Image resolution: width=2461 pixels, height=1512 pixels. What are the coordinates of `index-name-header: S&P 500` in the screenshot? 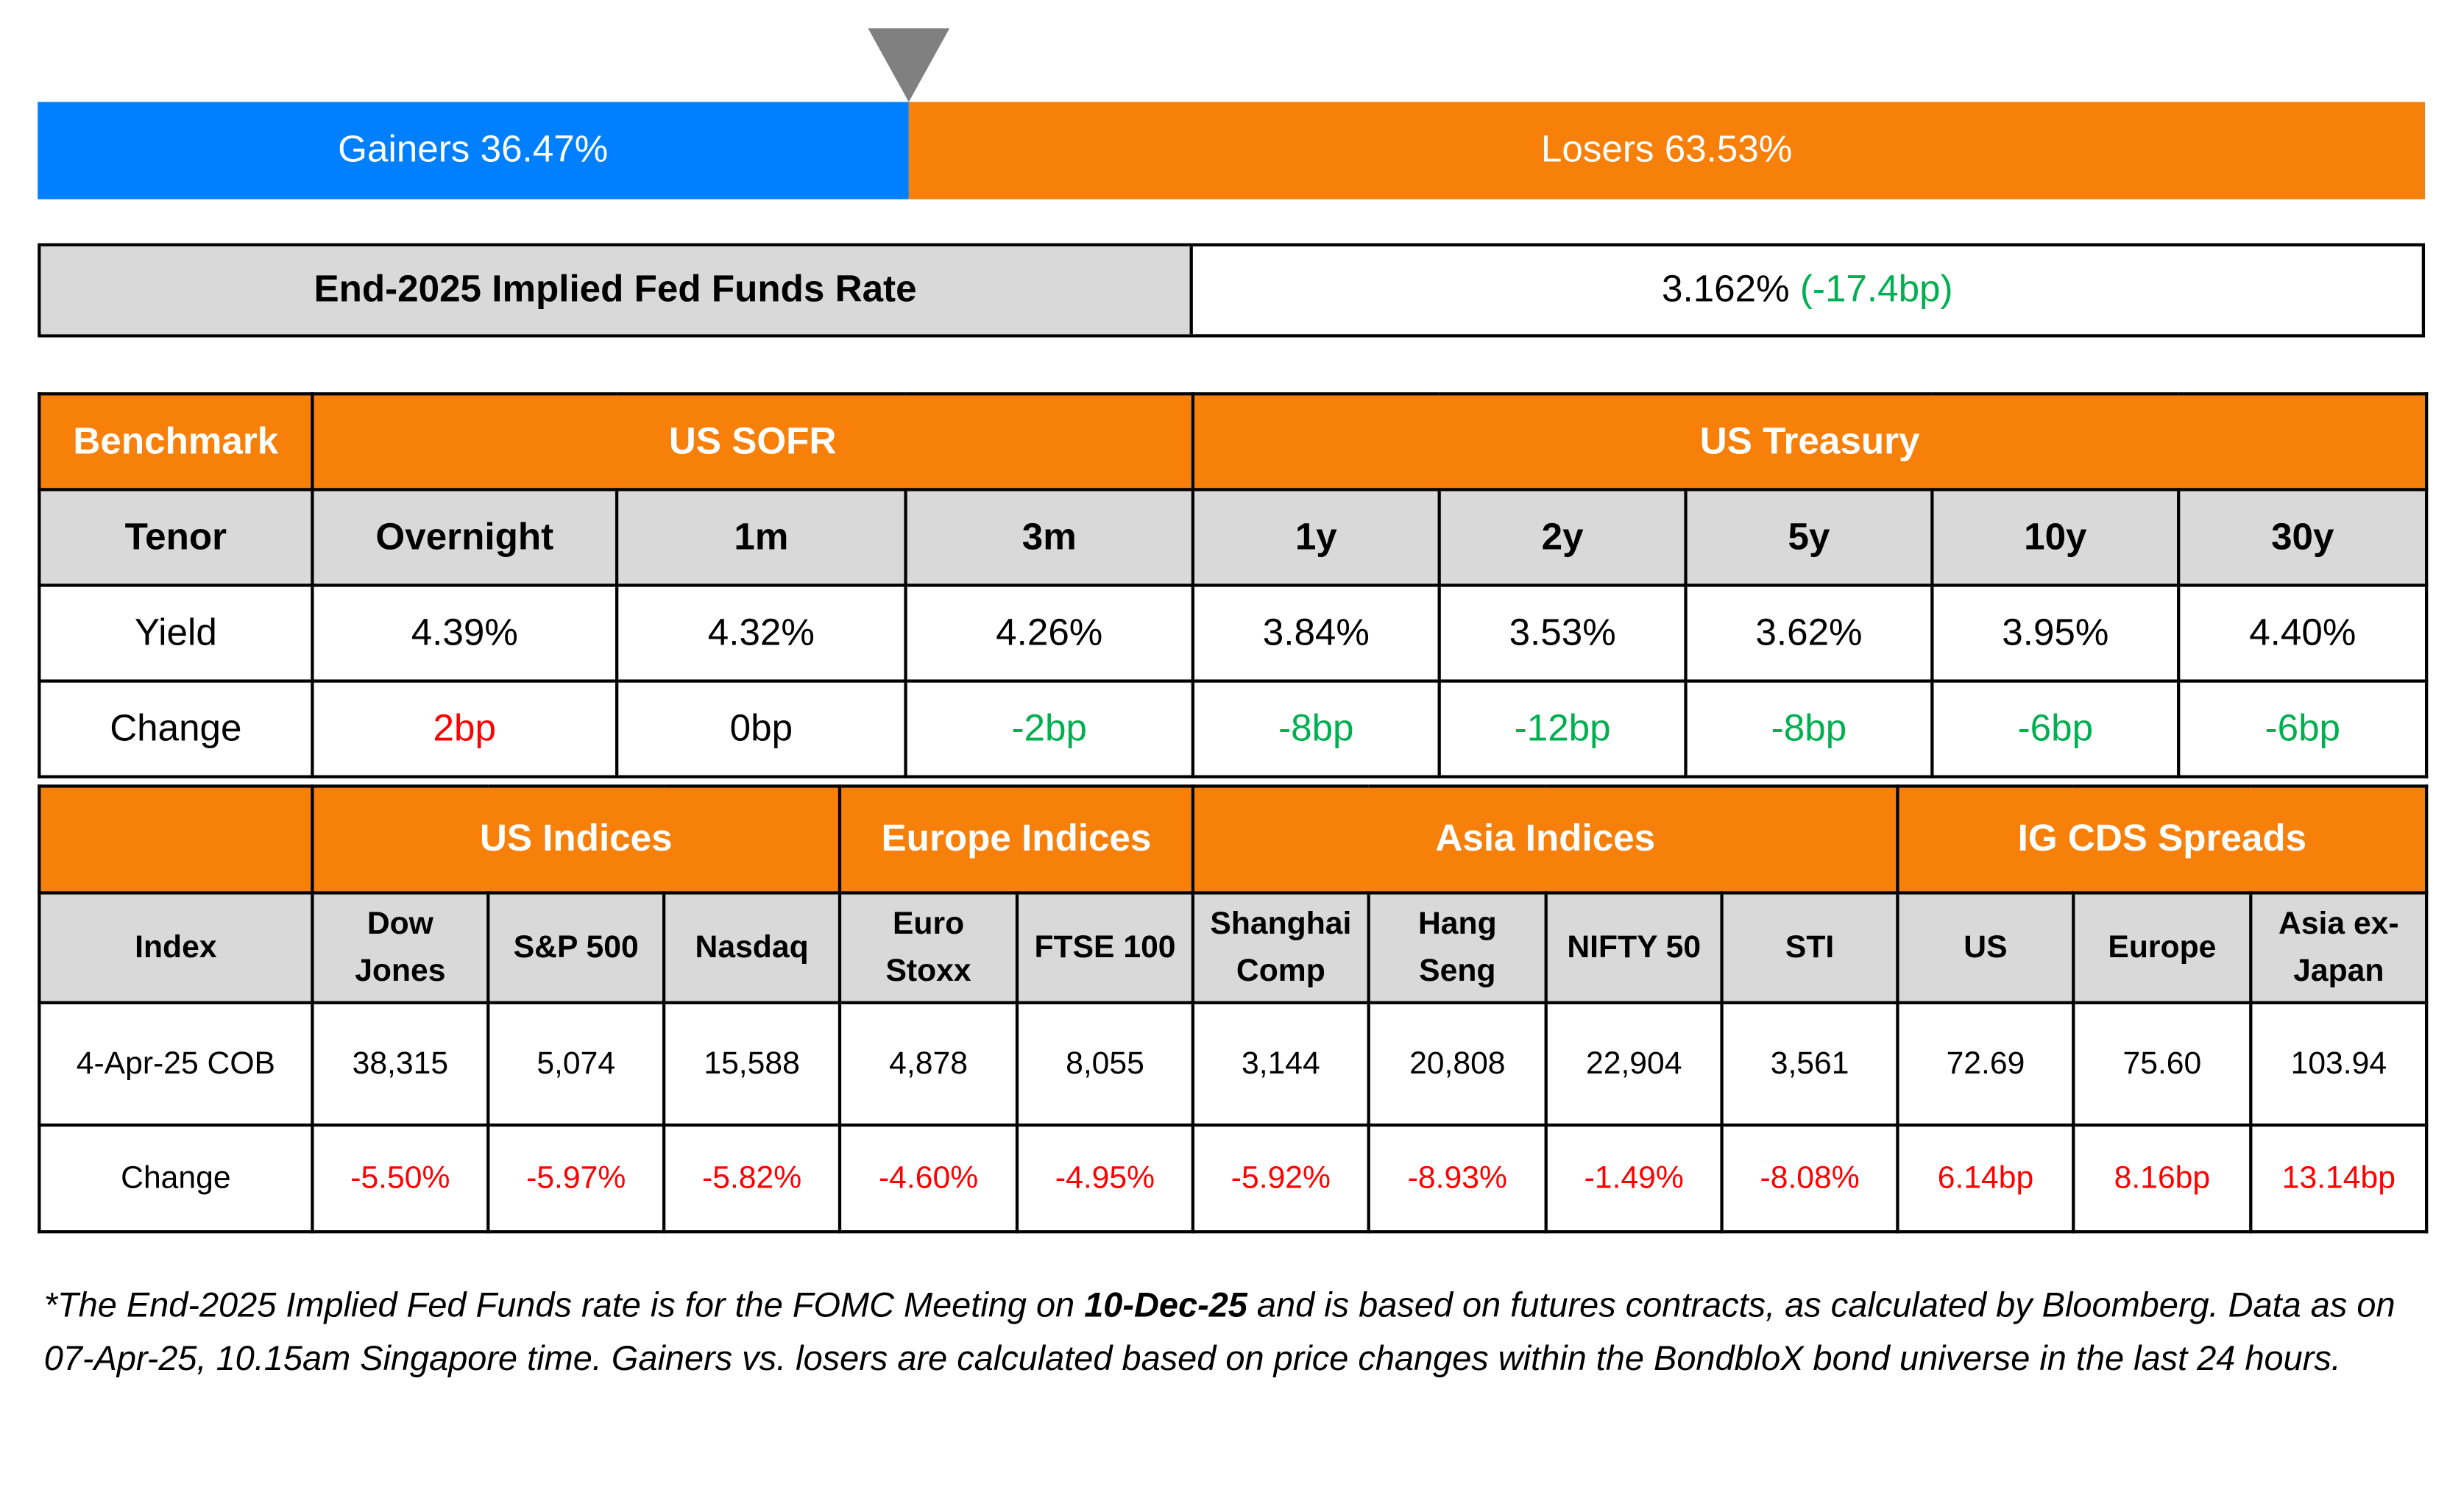 It's located at (576, 947).